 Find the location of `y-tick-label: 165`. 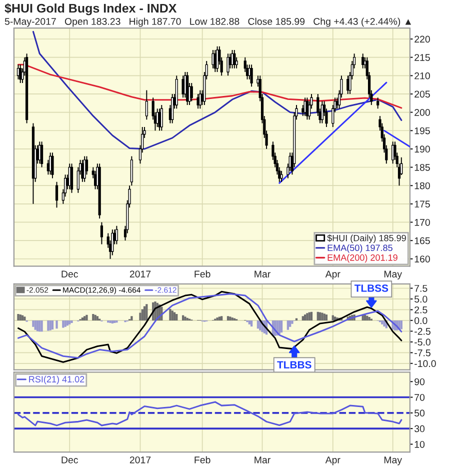

y-tick-label: 165 is located at coordinates (422, 240).